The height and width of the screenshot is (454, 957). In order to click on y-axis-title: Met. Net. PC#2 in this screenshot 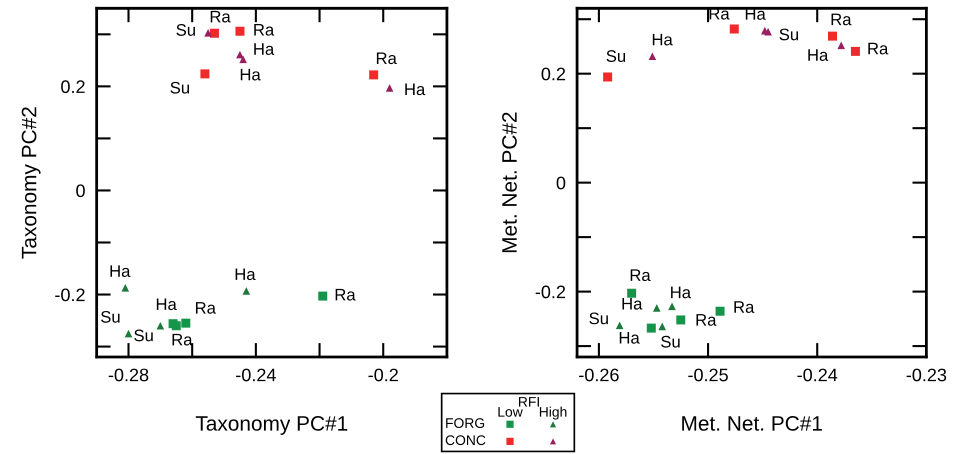, I will do `click(509, 182)`.